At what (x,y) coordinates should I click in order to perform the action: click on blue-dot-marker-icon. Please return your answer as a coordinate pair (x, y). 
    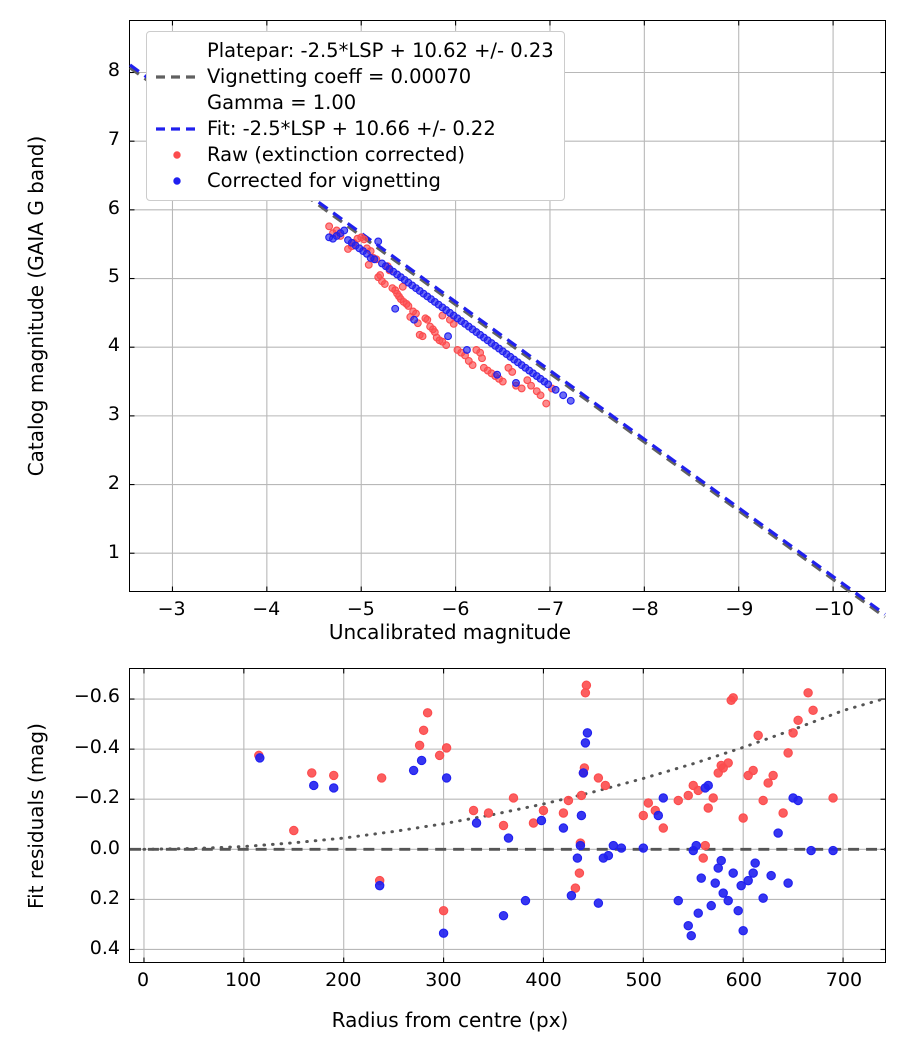
    Looking at the image, I should click on (177, 181).